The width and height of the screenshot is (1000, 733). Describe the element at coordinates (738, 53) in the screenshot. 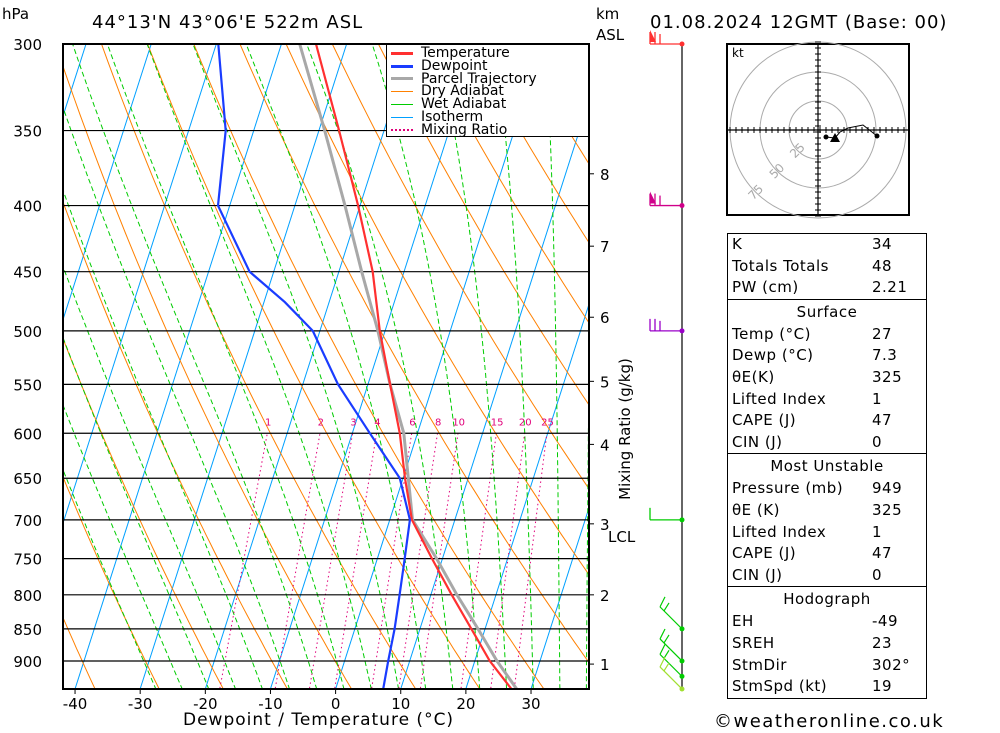

I see `hodograph-unit-label: kt` at that location.